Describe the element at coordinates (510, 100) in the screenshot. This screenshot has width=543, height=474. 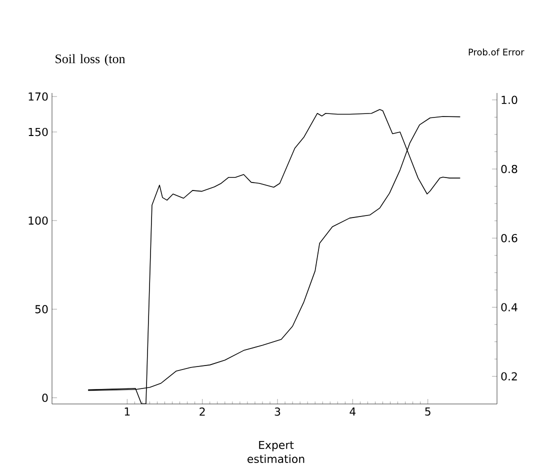
I see `y2-tick-label: 1.0` at that location.